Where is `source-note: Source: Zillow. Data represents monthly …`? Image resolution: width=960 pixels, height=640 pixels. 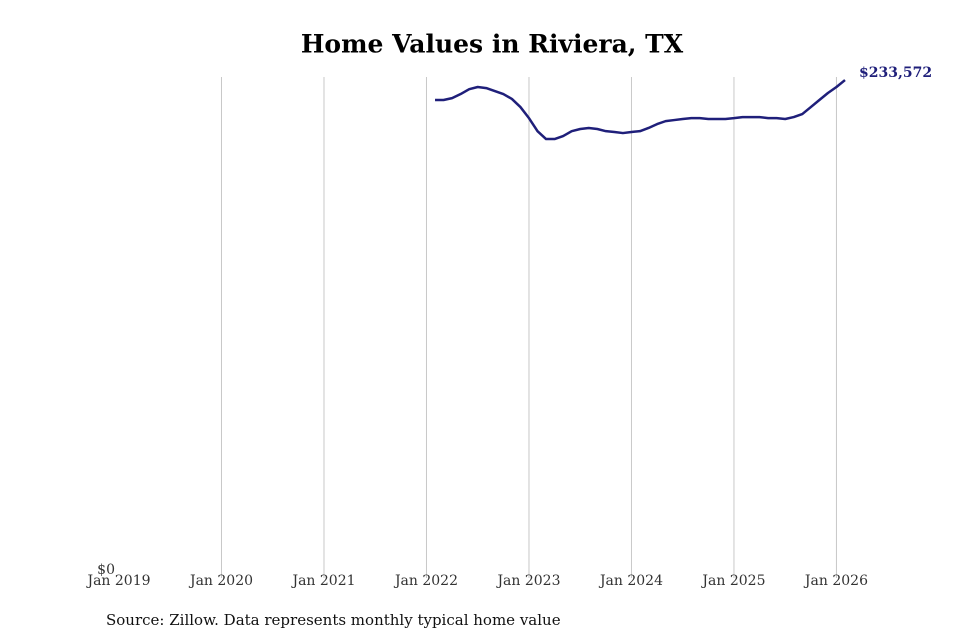 source-note: Source: Zillow. Data represents monthly … is located at coordinates (333, 620).